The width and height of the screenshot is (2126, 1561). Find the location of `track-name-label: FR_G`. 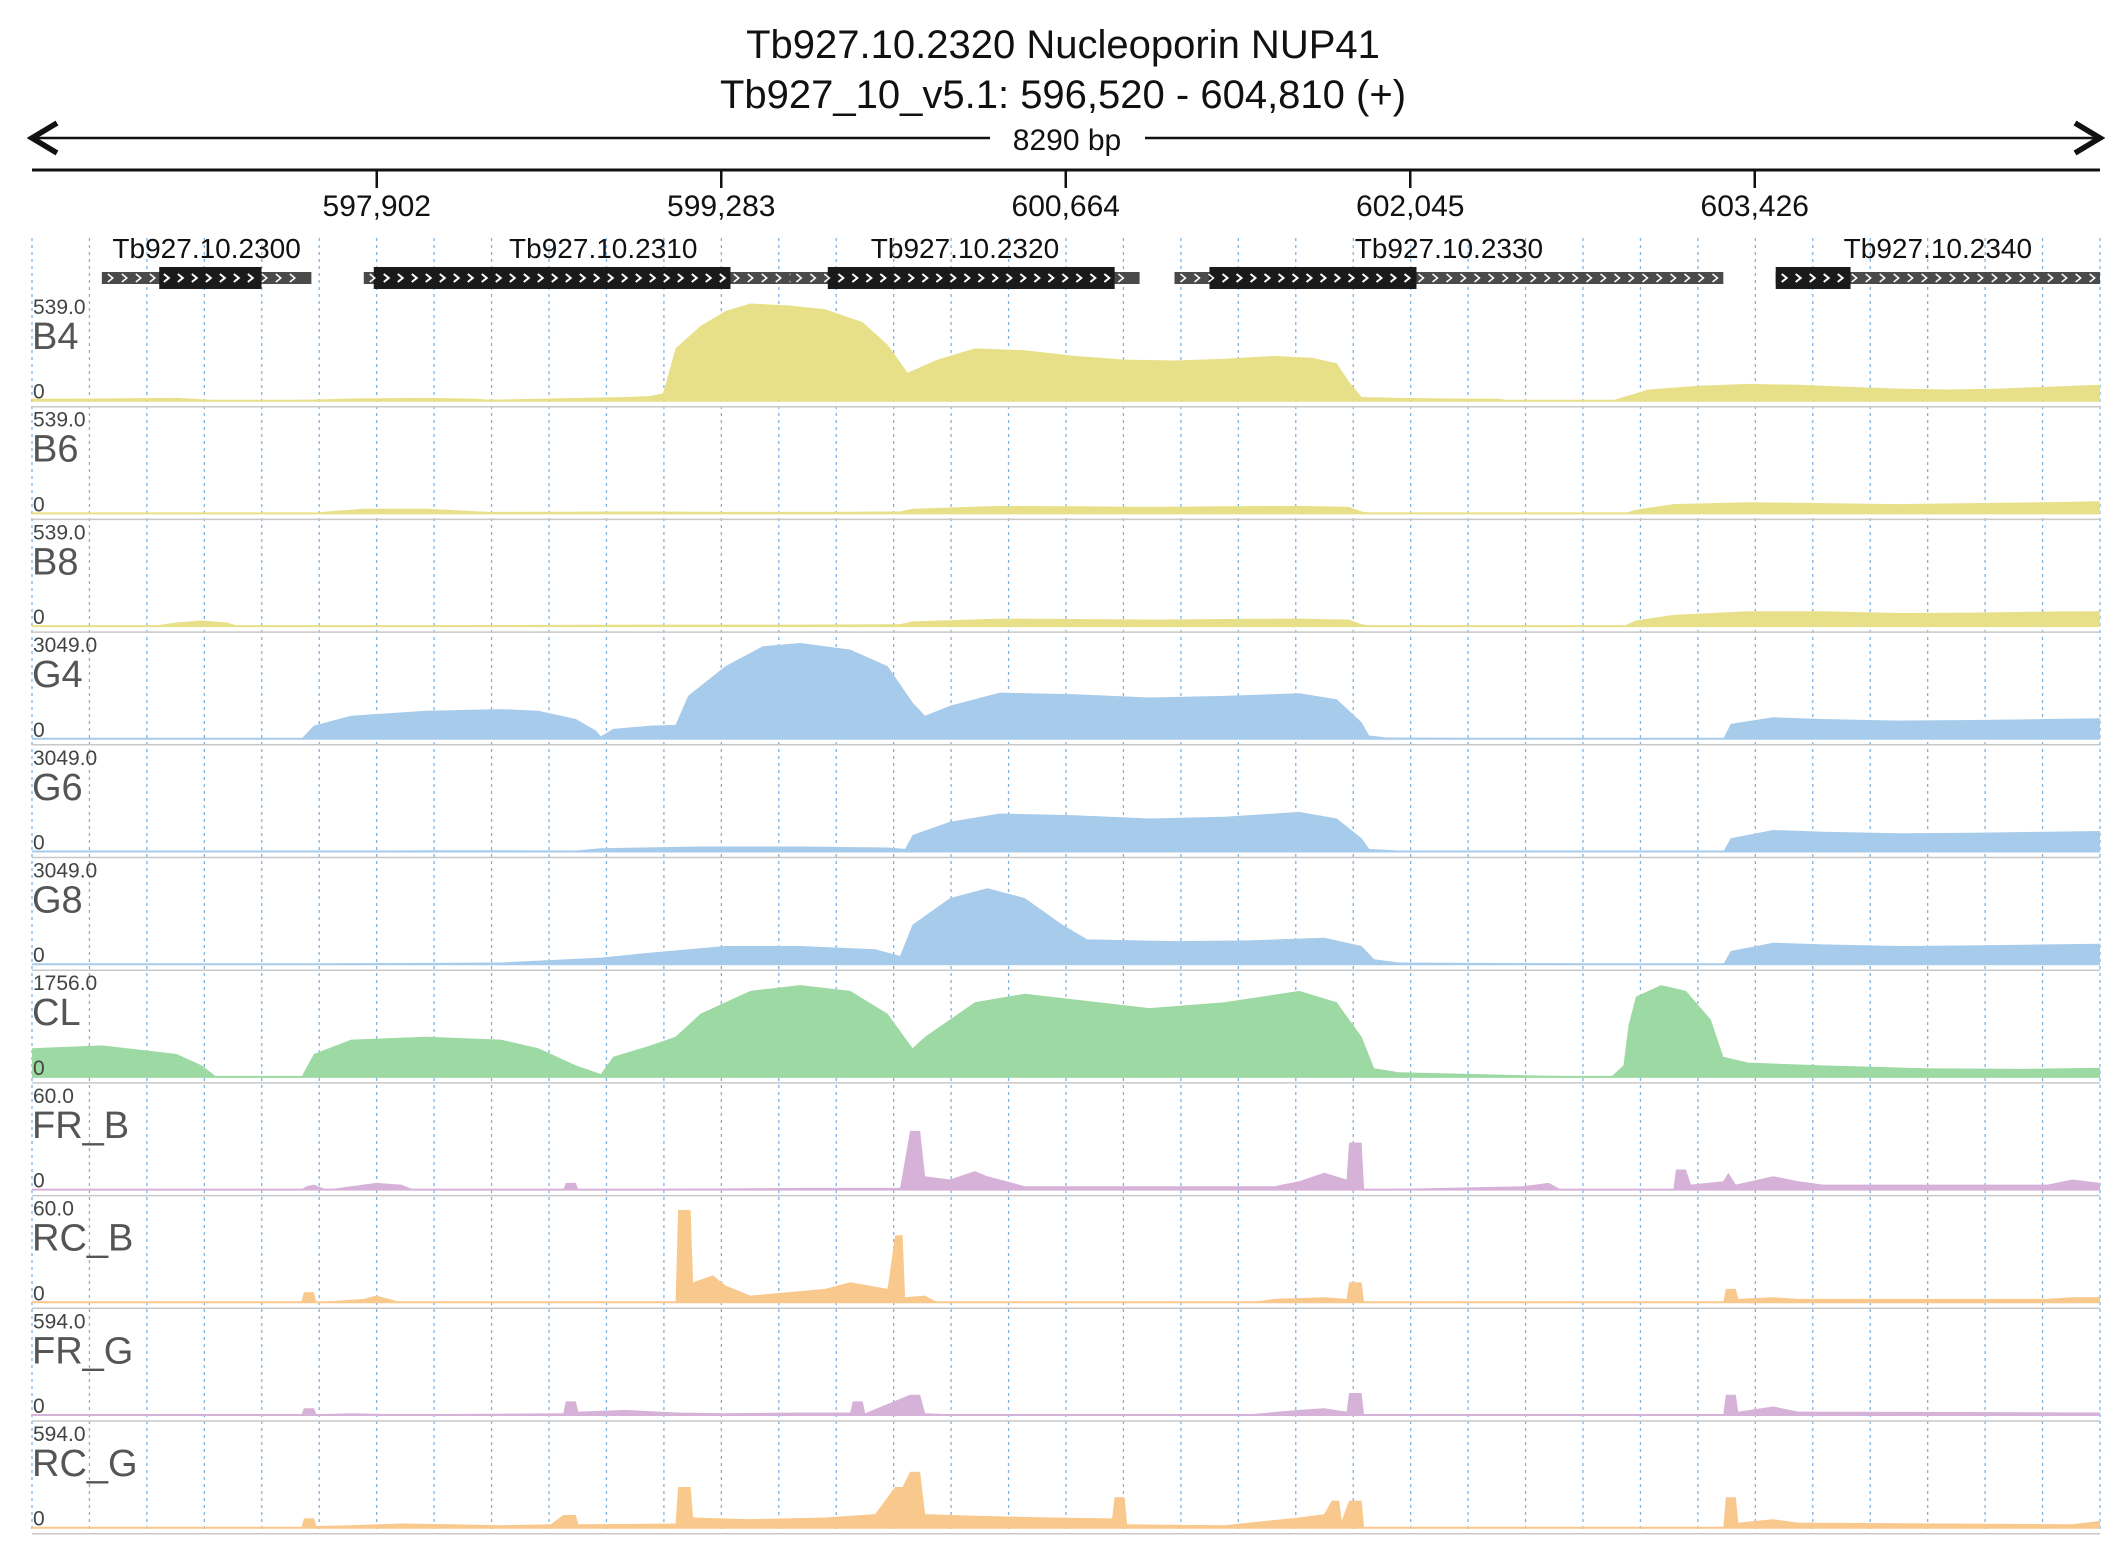

track-name-label: FR_G is located at coordinates (82, 1351).